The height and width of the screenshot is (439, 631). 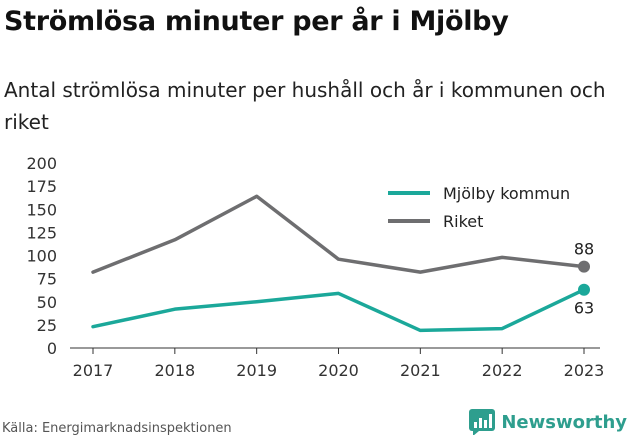 What do you see at coordinates (463, 221) in the screenshot?
I see `legend-label: Riket` at bounding box center [463, 221].